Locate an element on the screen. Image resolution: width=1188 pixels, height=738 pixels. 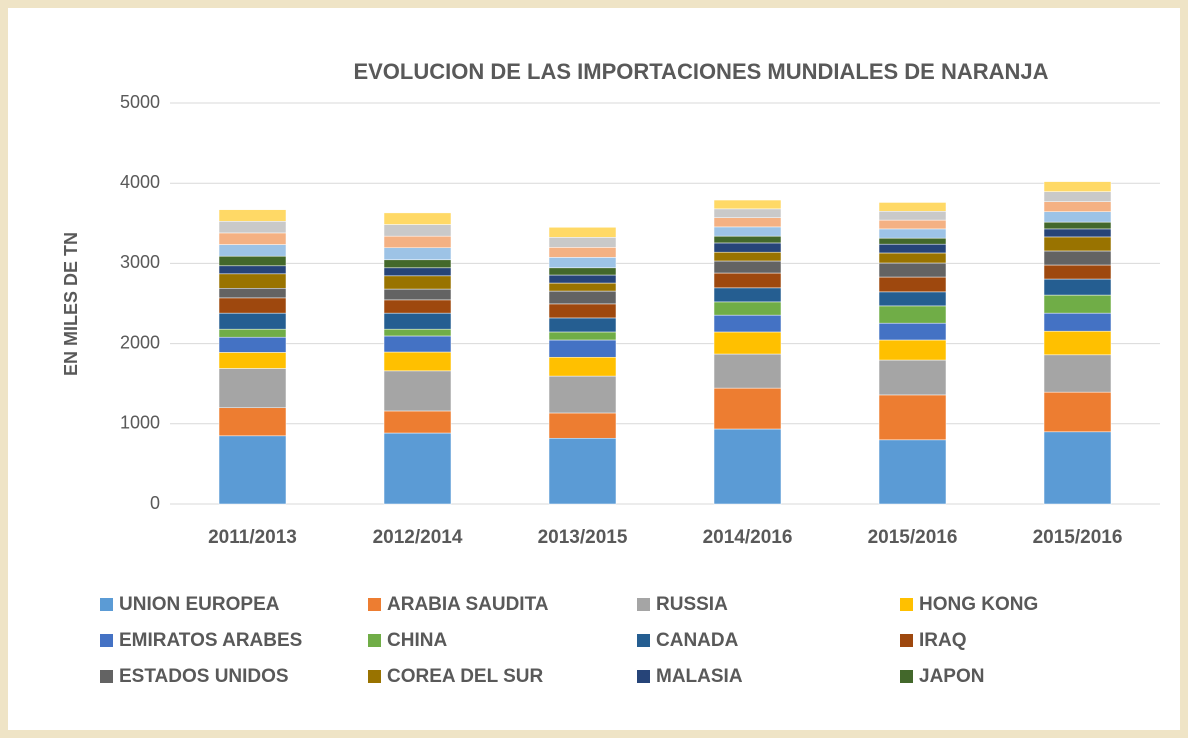
x-tick-label: 2013/2015 is located at coordinates (583, 537).